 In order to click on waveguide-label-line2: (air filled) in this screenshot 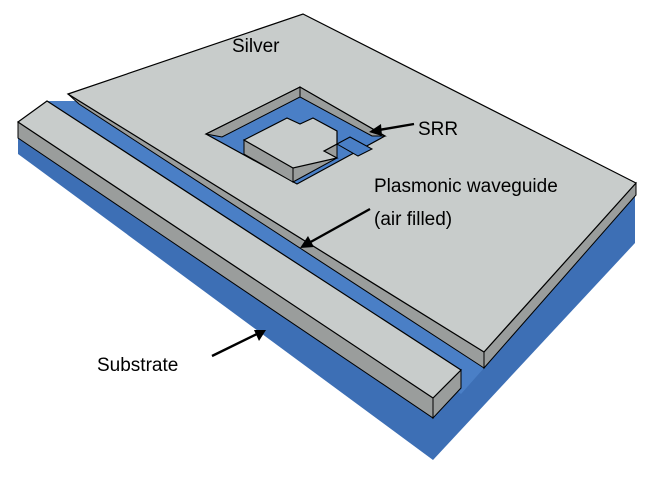, I will do `click(413, 219)`.